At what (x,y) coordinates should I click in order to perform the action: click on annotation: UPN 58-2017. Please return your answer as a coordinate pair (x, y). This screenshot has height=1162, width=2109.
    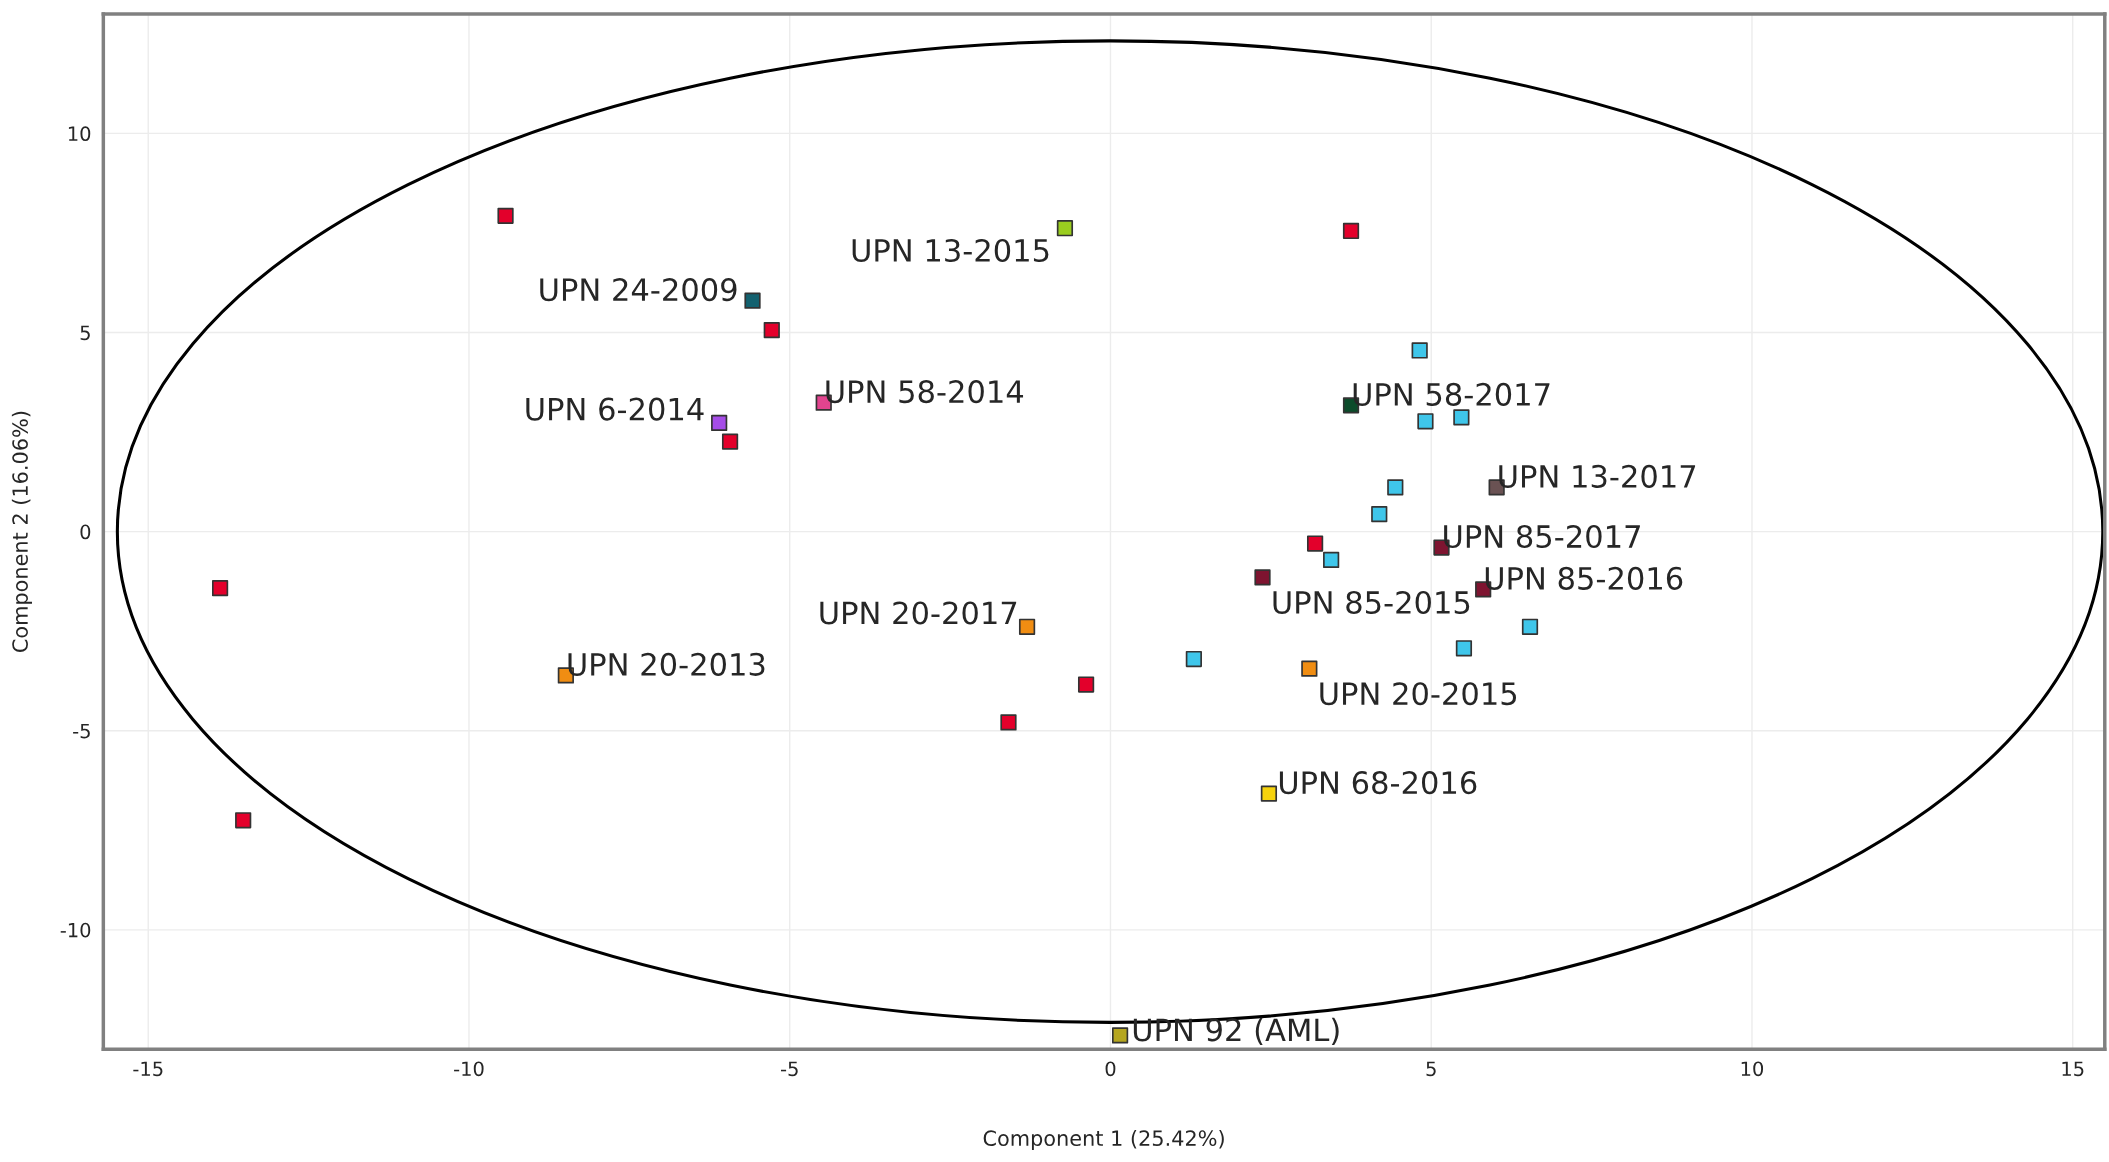
    Looking at the image, I should click on (1451, 394).